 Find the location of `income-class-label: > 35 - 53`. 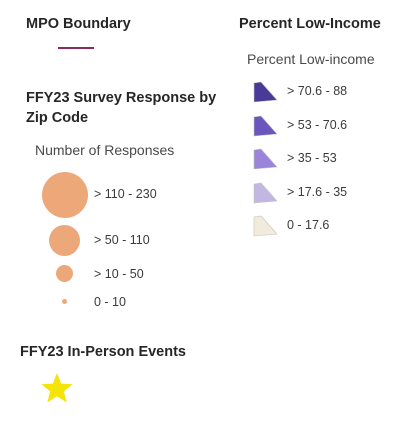

income-class-label: > 35 - 53 is located at coordinates (312, 158).